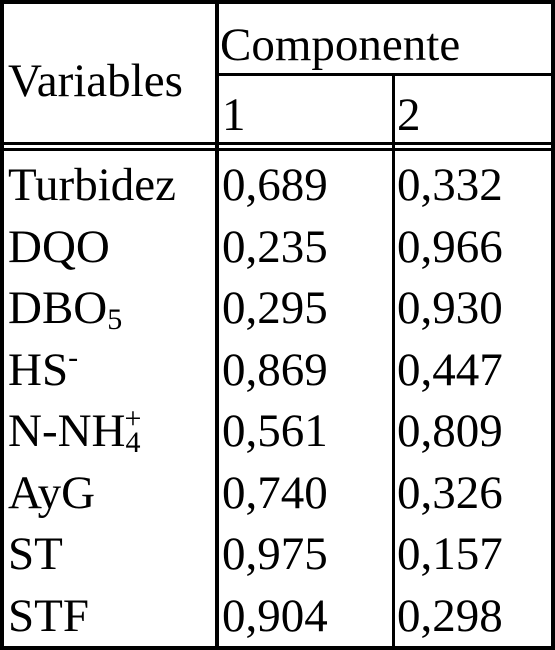 This screenshot has height=650, width=555. I want to click on value-cell: 0,904, so click(275, 615).